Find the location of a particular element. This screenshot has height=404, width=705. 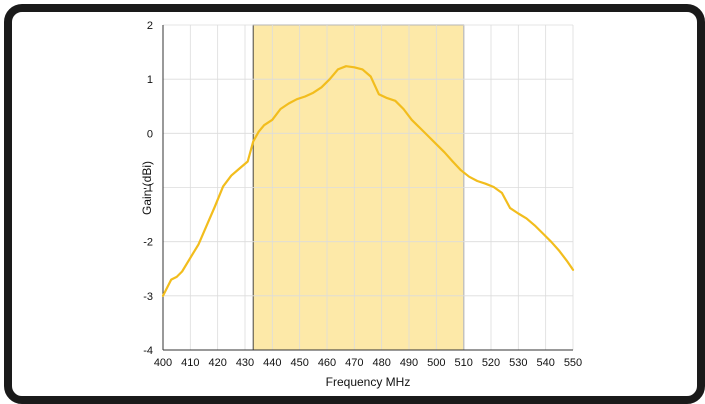

y-tick-label: -1 is located at coordinates (148, 189).